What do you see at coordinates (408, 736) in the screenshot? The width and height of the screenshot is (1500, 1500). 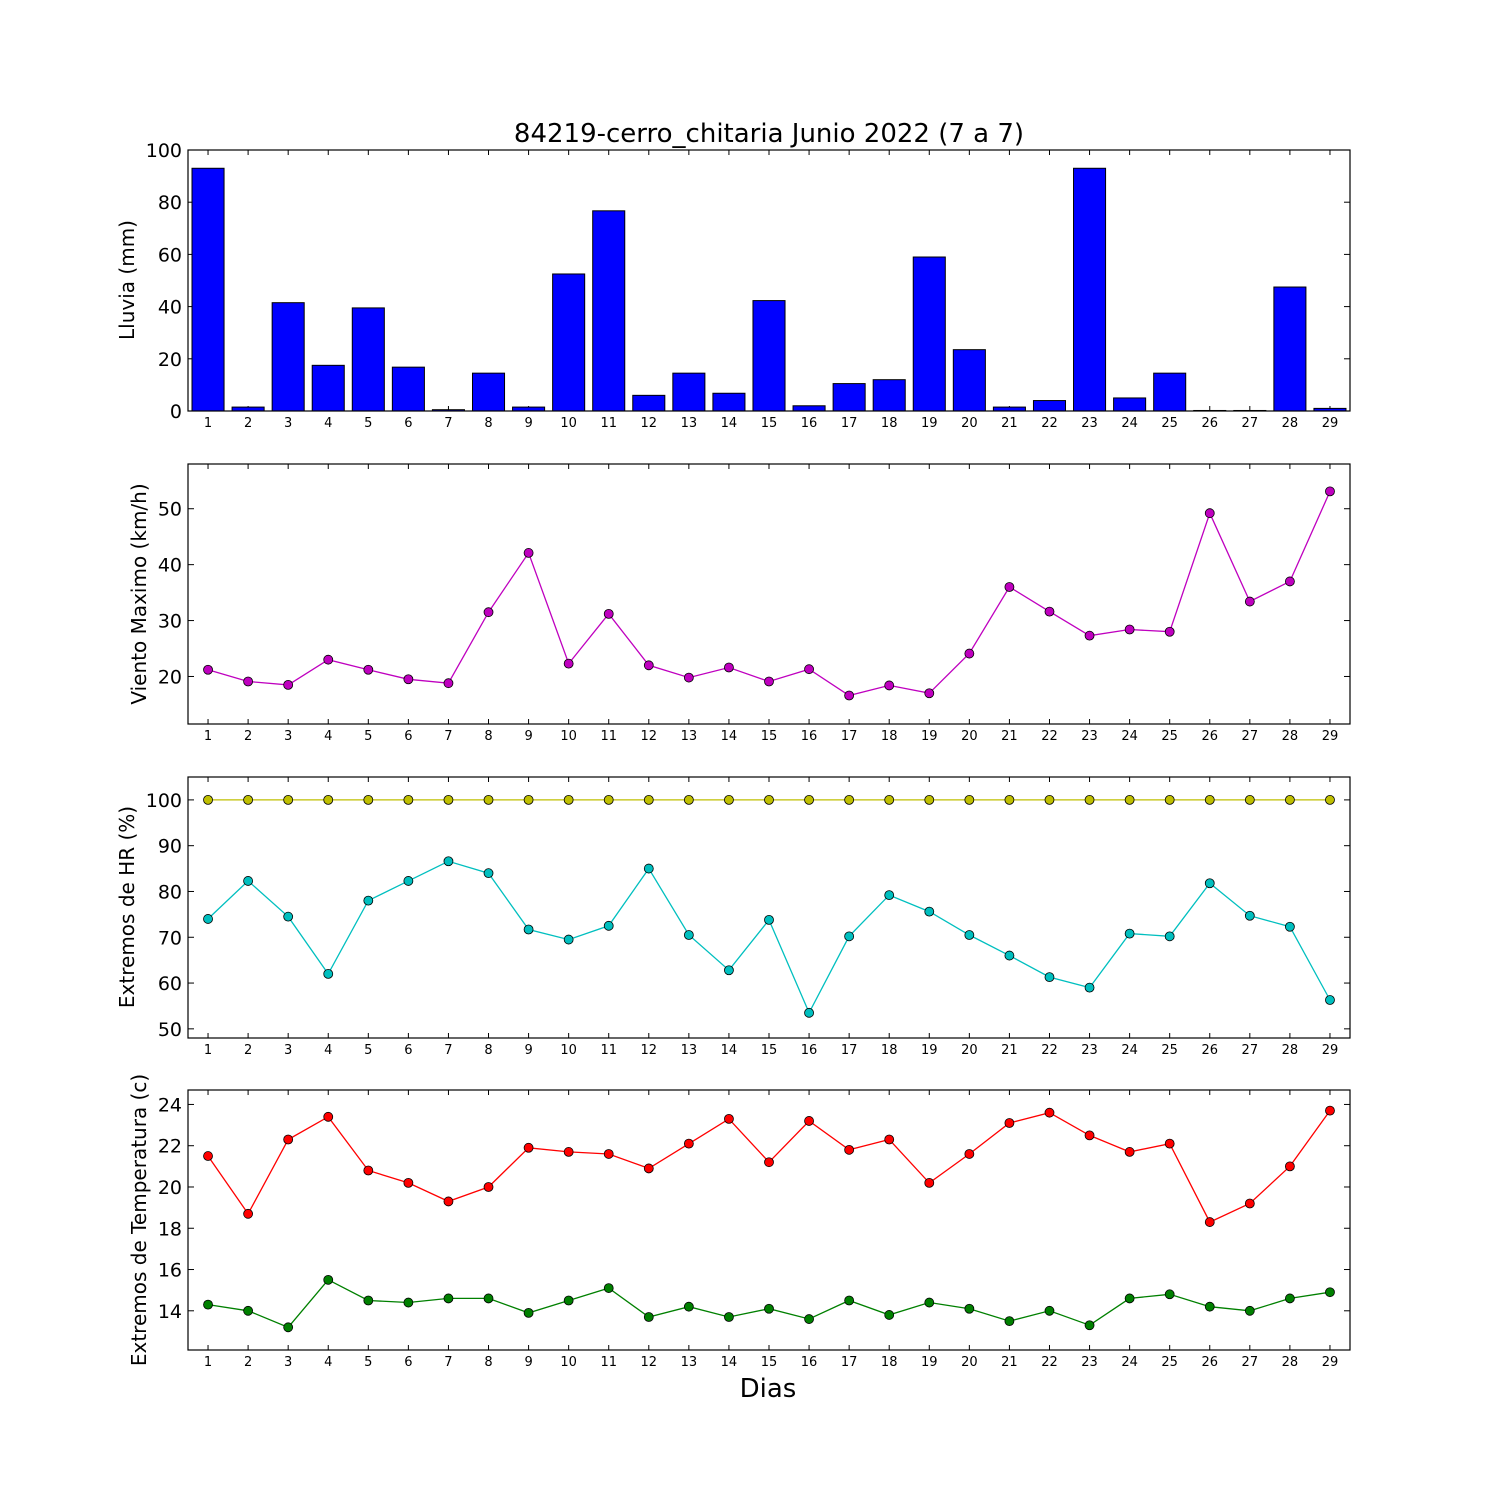 I see `wind-xtick-label: 6` at bounding box center [408, 736].